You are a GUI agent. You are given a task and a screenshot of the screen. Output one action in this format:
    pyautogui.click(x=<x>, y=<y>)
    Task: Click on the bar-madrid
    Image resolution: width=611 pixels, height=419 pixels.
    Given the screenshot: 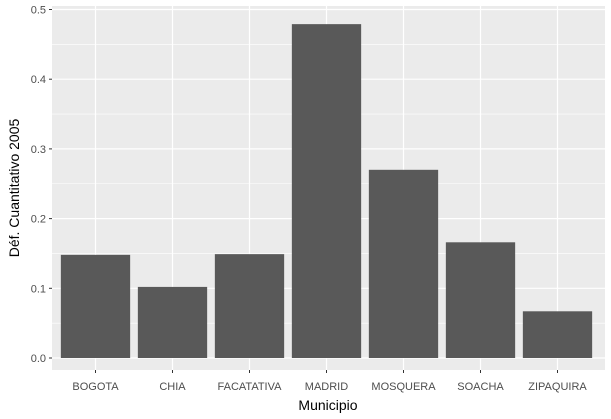 What is the action you would take?
    pyautogui.click(x=326, y=191)
    